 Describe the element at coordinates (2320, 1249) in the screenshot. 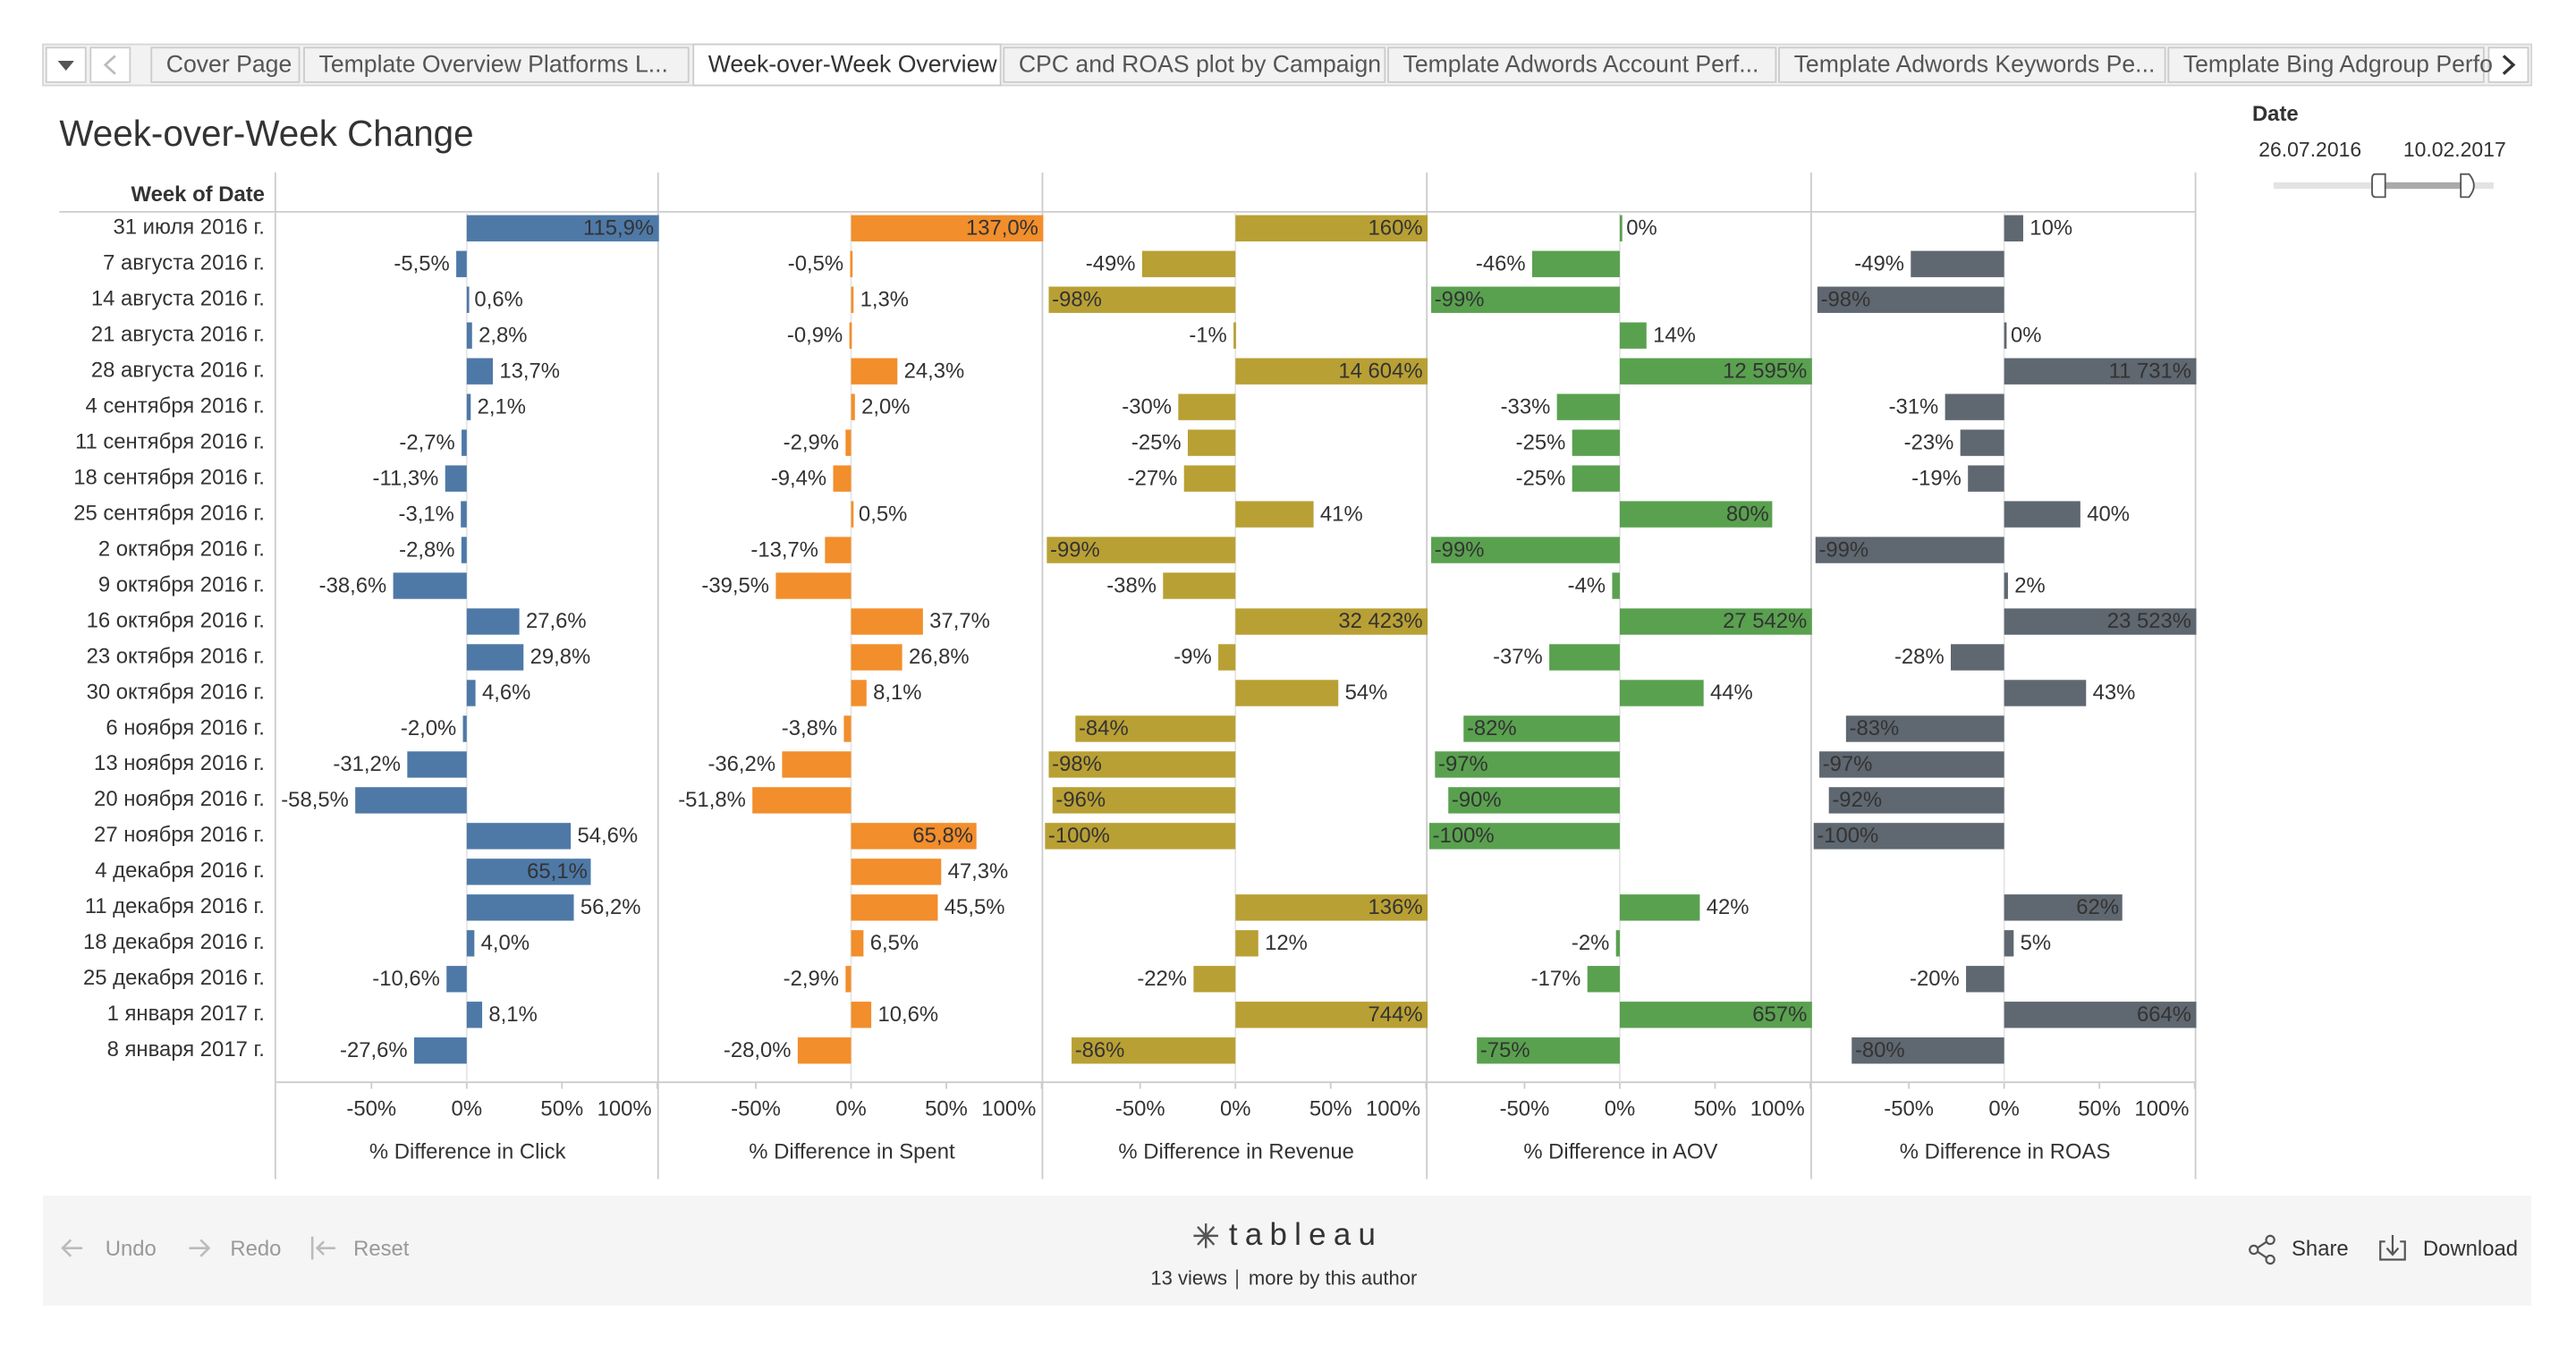

I see `share-button: Share` at that location.